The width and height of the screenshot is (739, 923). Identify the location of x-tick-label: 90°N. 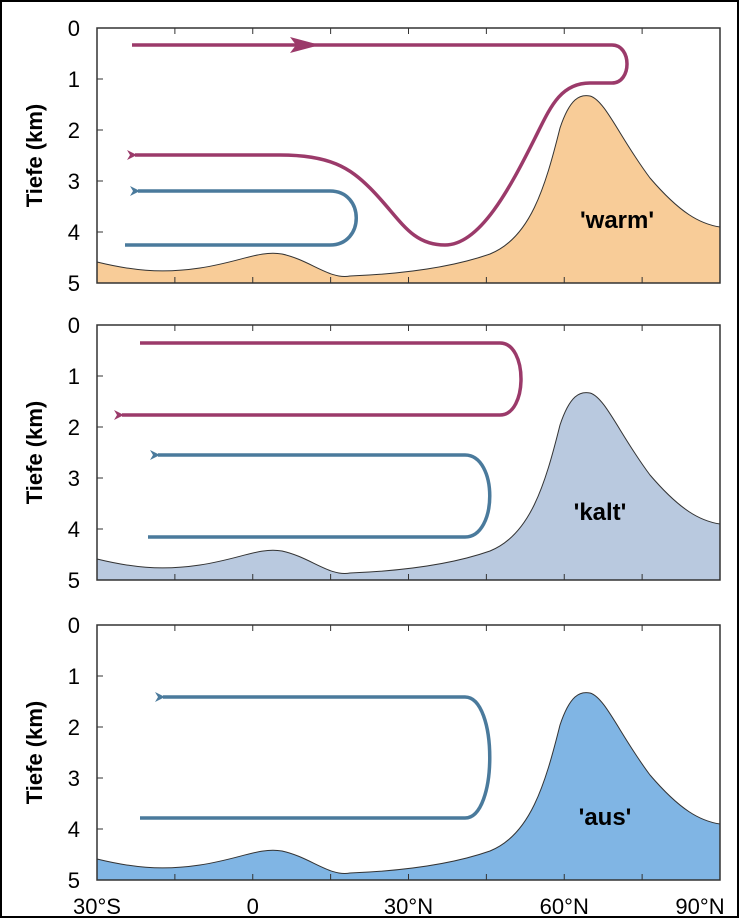
(699, 906).